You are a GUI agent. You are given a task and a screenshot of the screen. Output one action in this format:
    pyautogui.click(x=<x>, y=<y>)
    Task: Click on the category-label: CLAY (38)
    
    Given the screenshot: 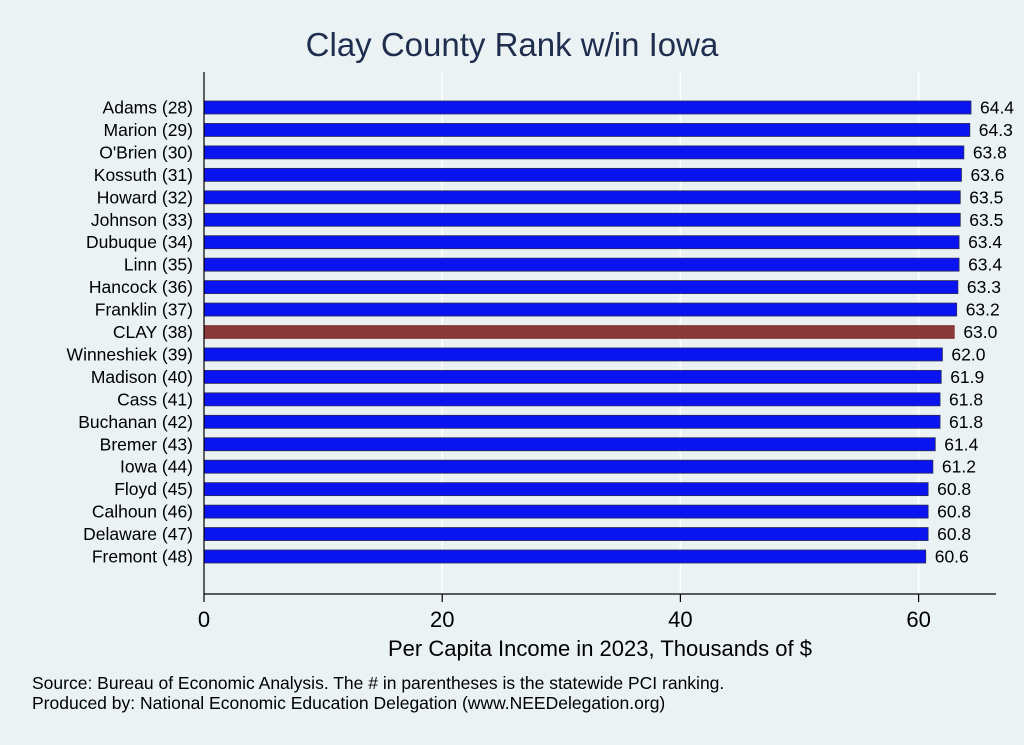 What is the action you would take?
    pyautogui.click(x=153, y=332)
    